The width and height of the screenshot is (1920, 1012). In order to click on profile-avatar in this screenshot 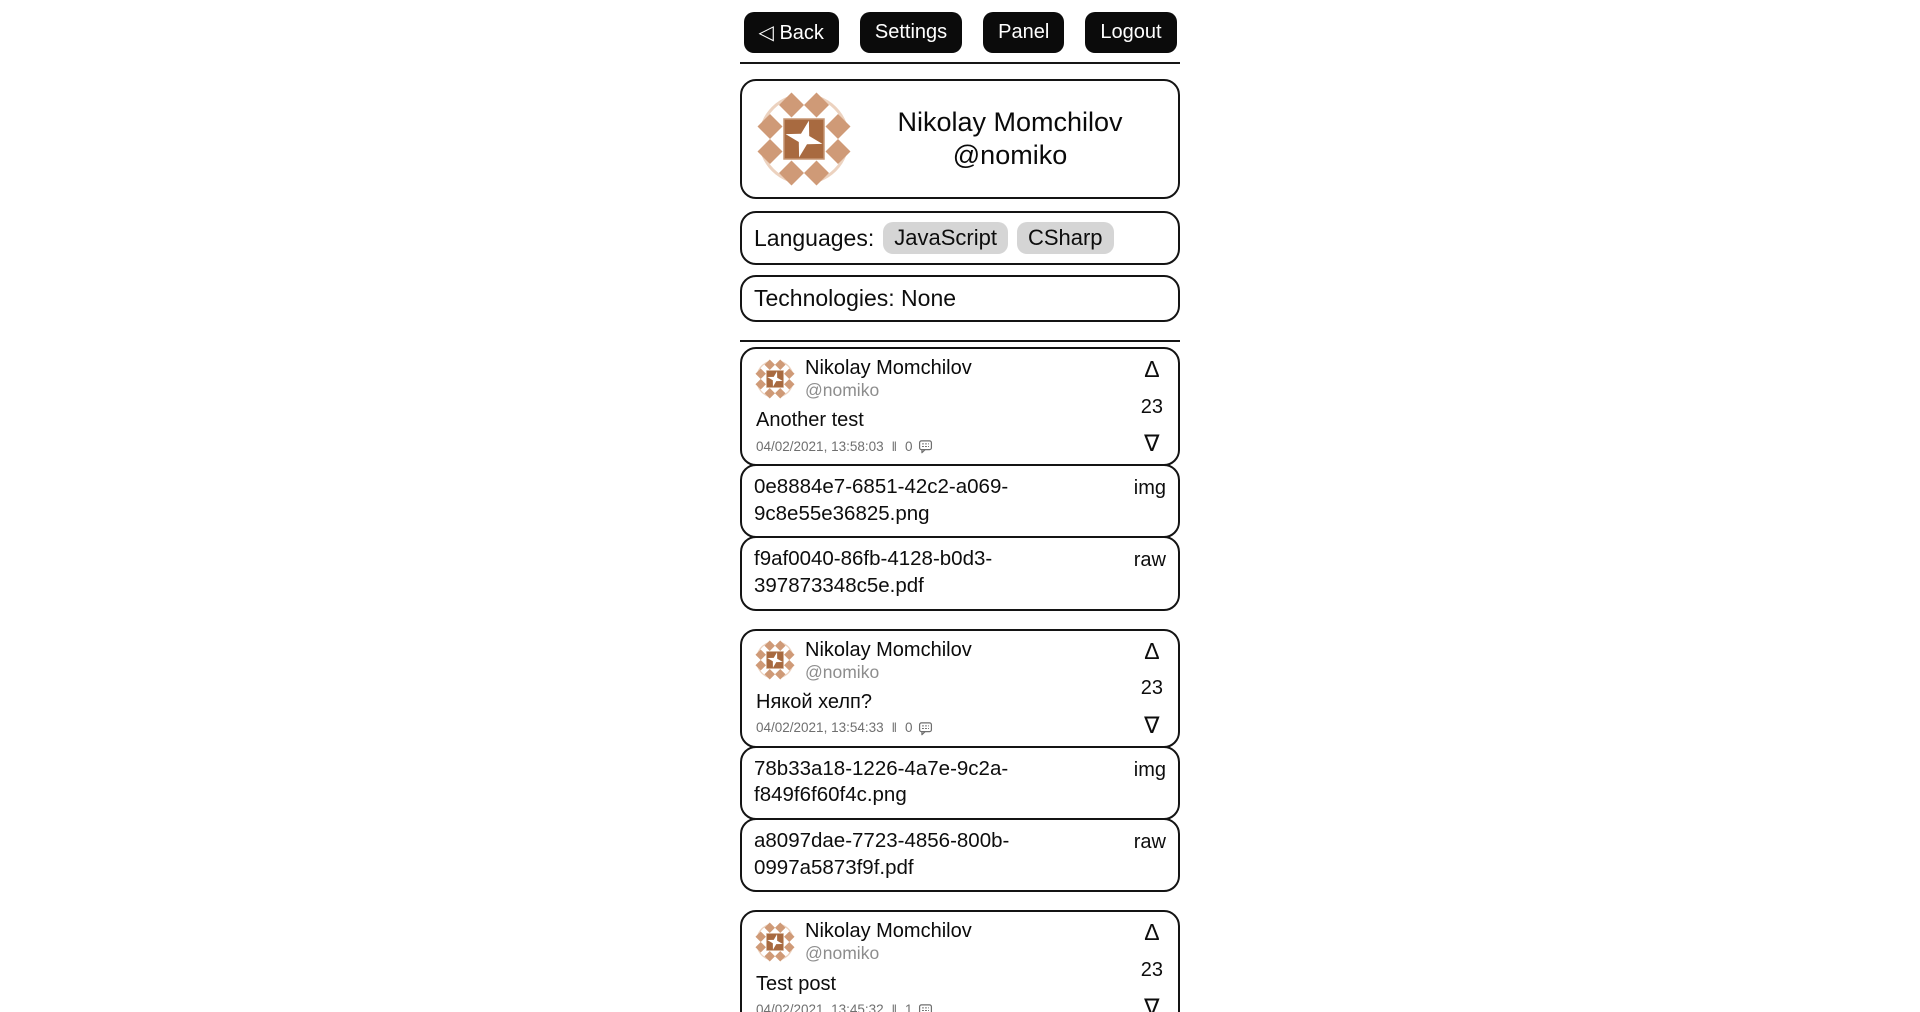, I will do `click(804, 139)`.